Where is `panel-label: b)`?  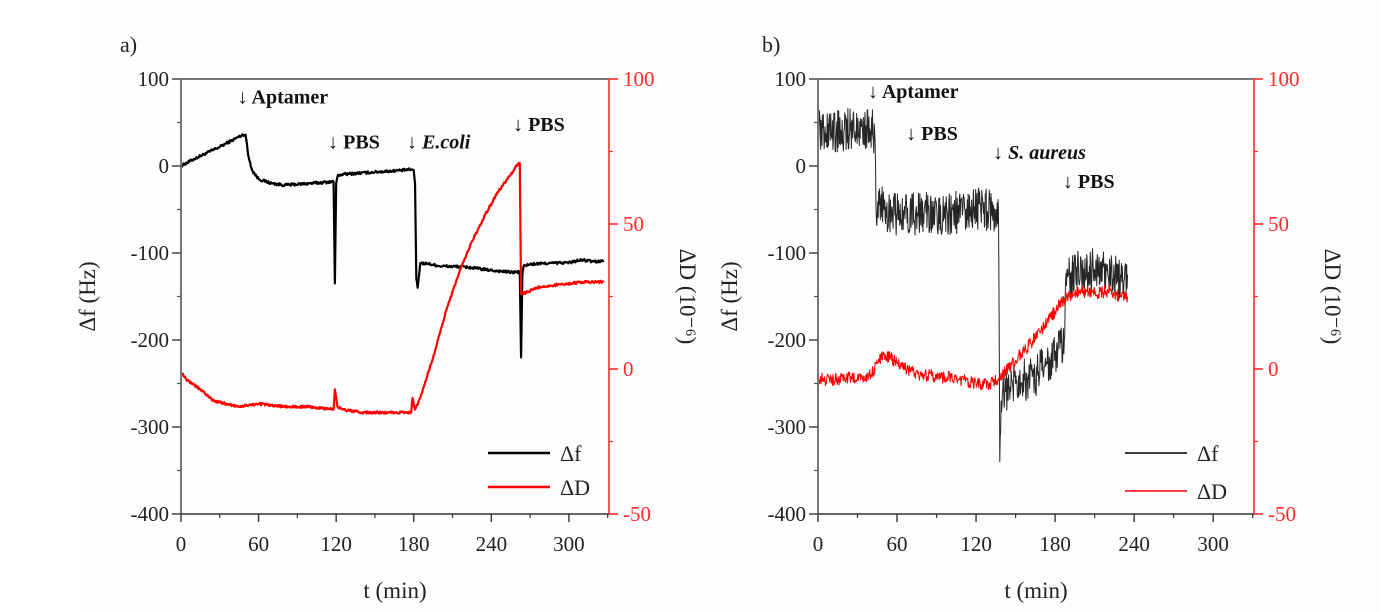 panel-label: b) is located at coordinates (771, 44).